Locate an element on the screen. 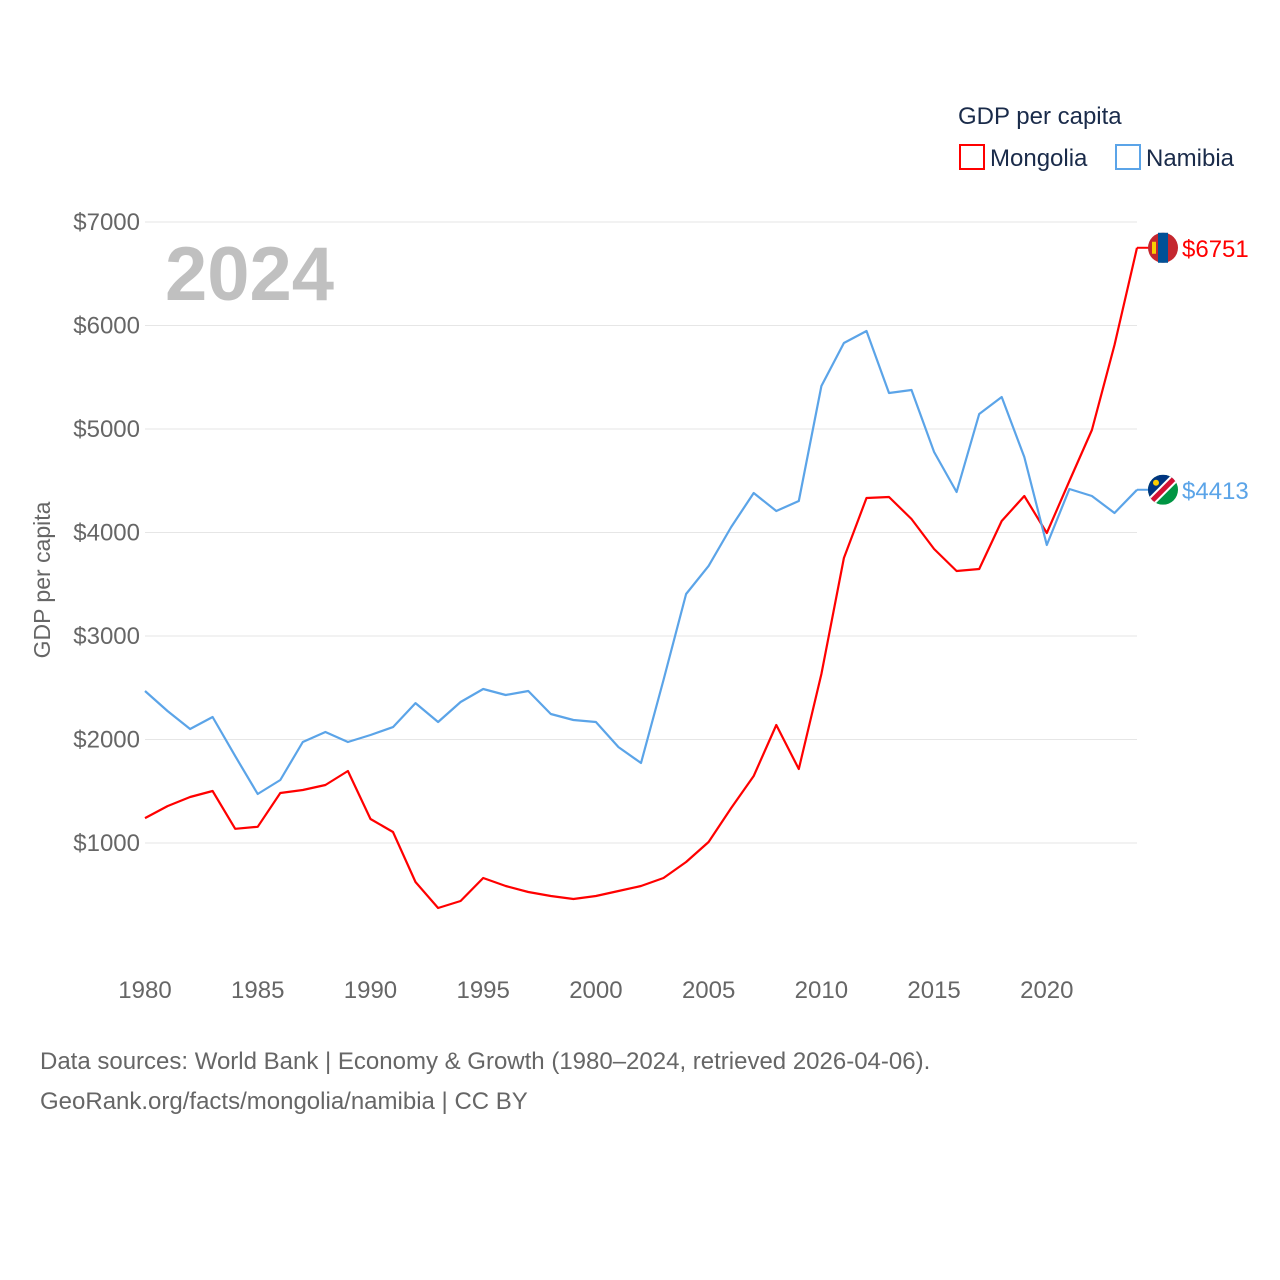 This screenshot has height=1280, width=1280. x-tick-label: 2020 is located at coordinates (1046, 990).